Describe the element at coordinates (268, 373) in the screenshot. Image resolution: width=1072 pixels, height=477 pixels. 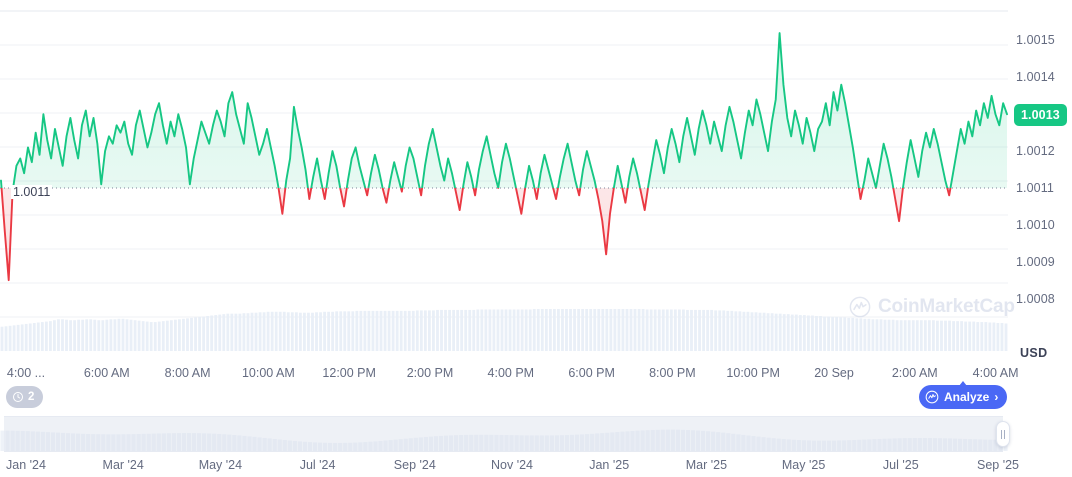
I see `x-axis-tick-label: 10:00 AM` at that location.